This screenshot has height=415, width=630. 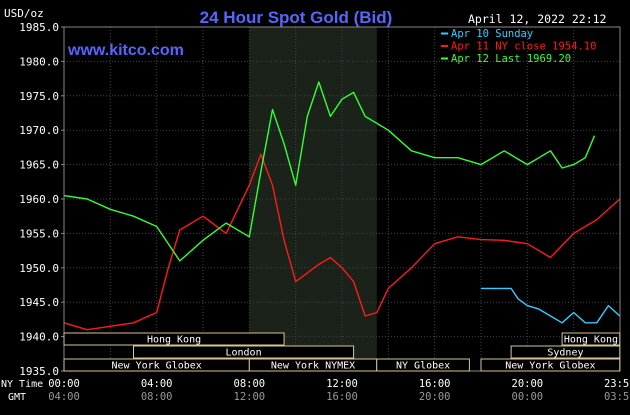 I want to click on x-tick-label-gmt: 08:00, so click(x=157, y=397).